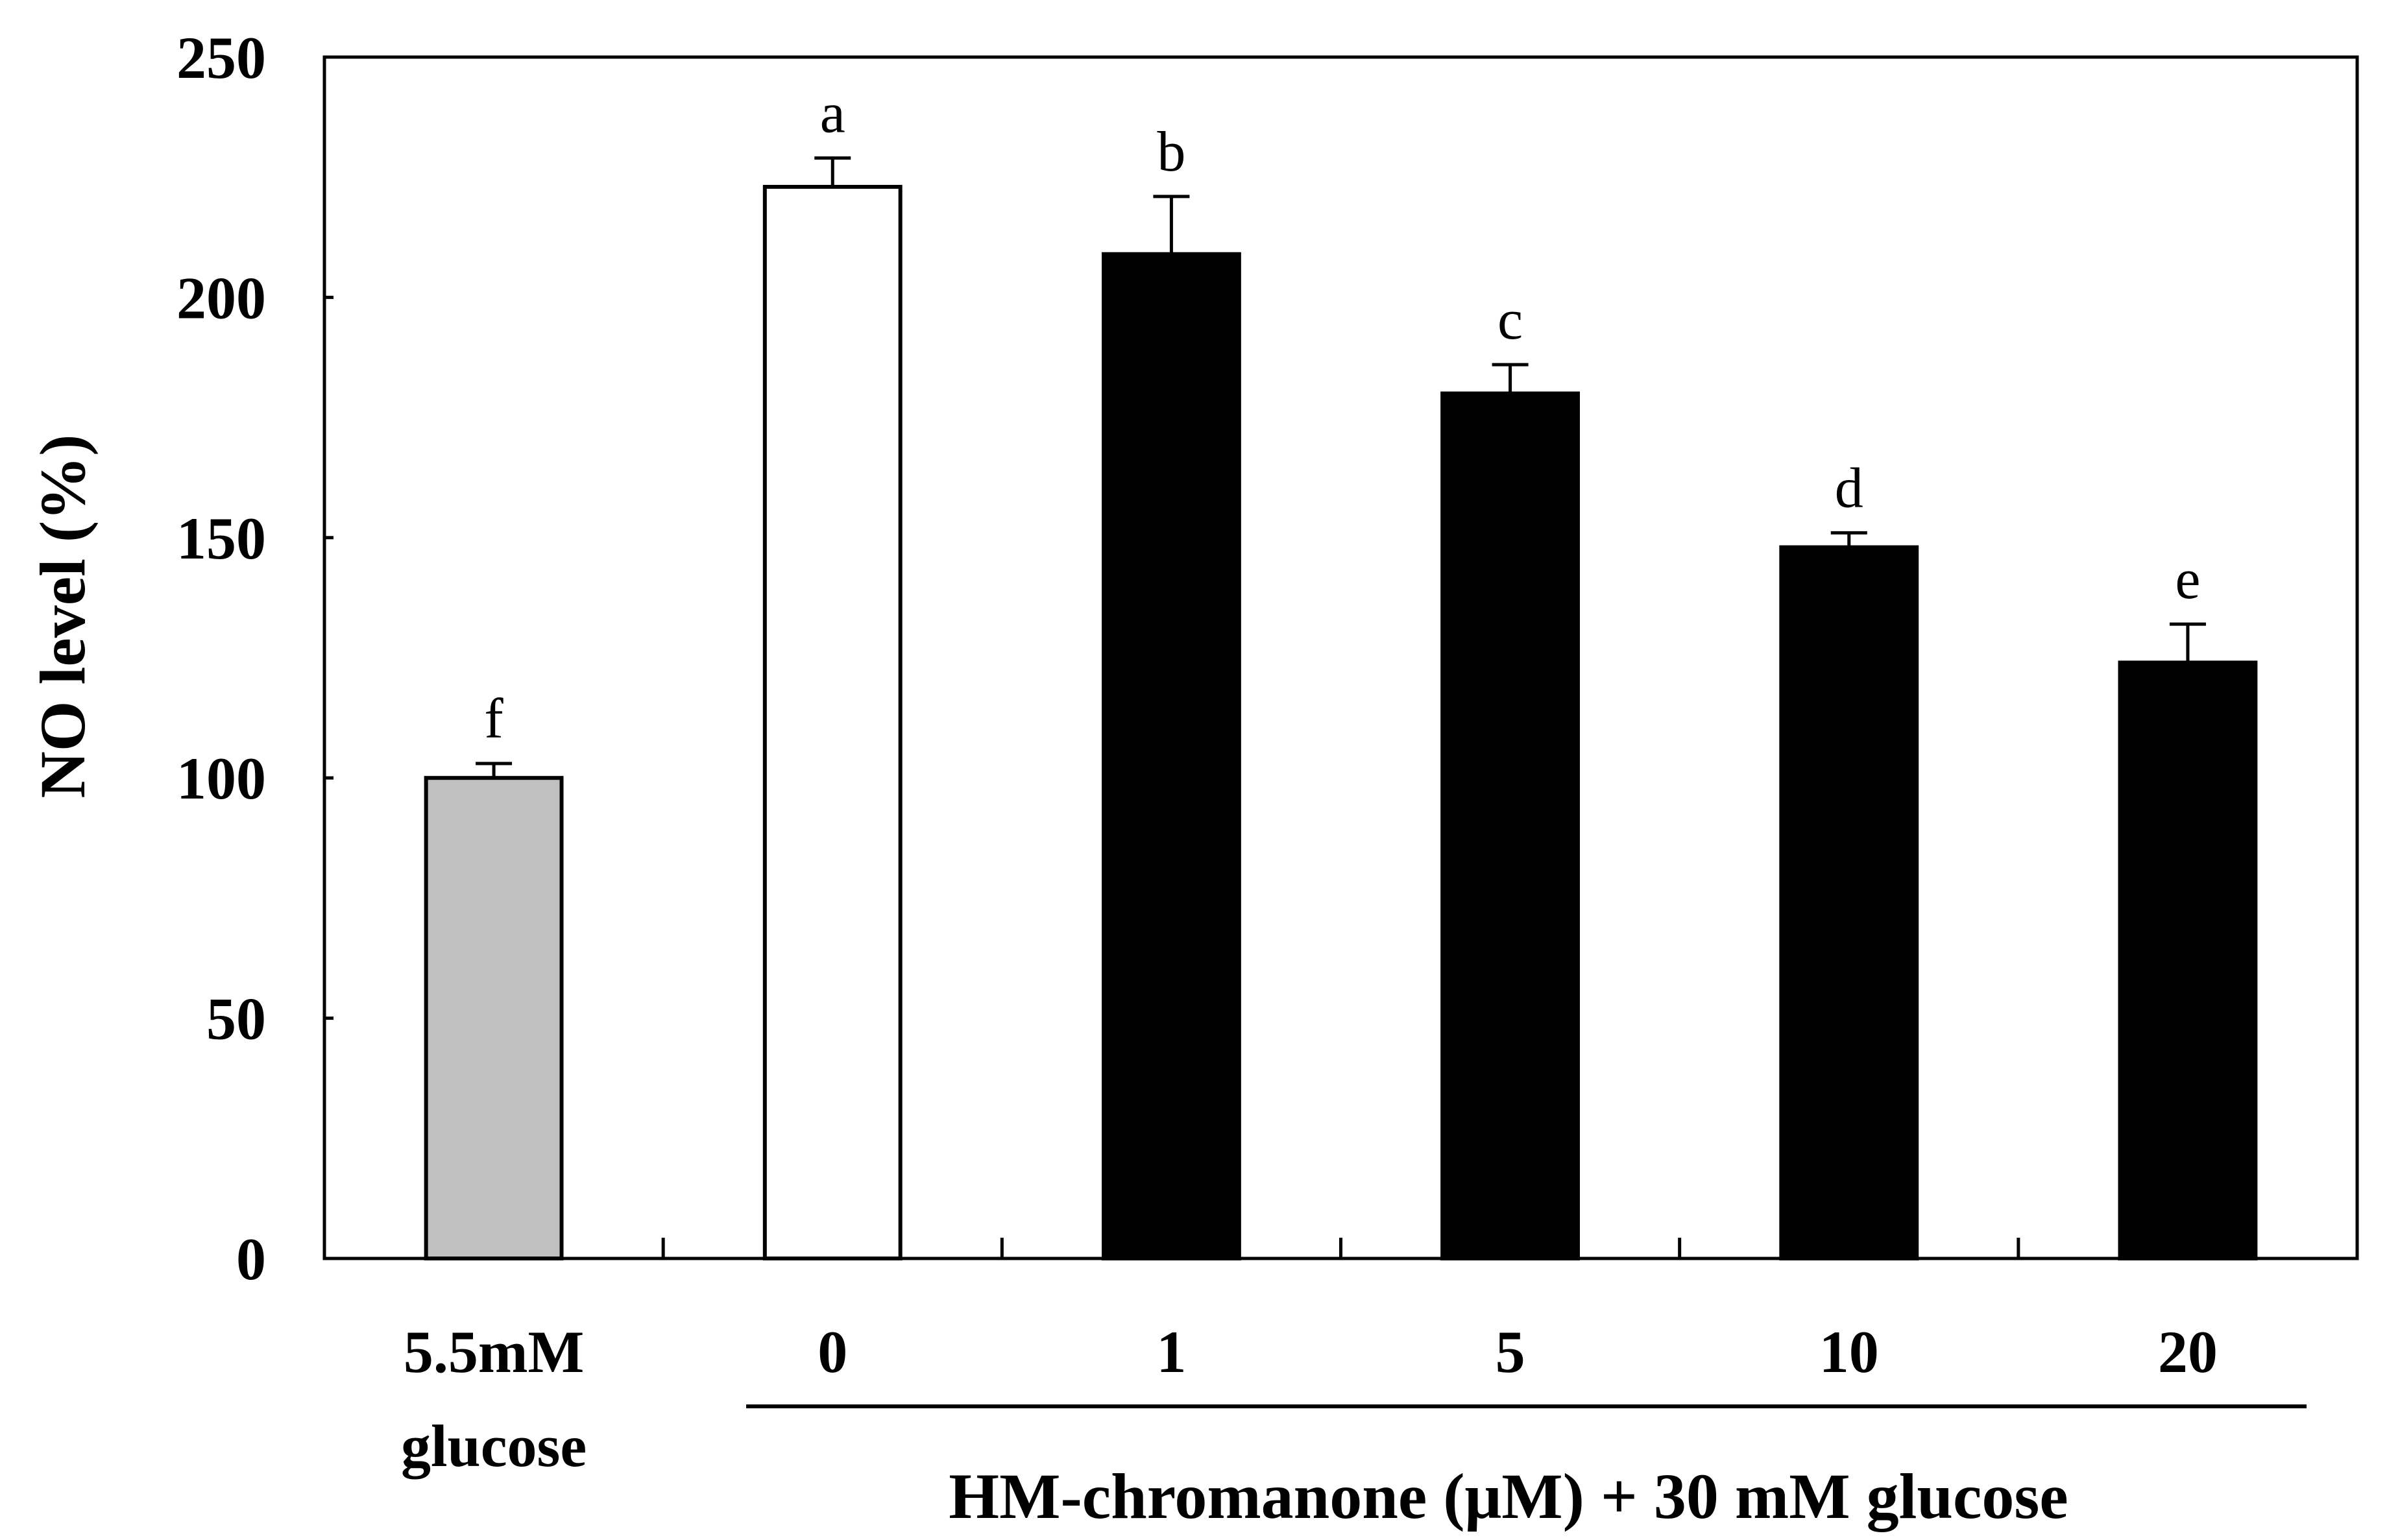  I want to click on significance-letter: a, so click(832, 113).